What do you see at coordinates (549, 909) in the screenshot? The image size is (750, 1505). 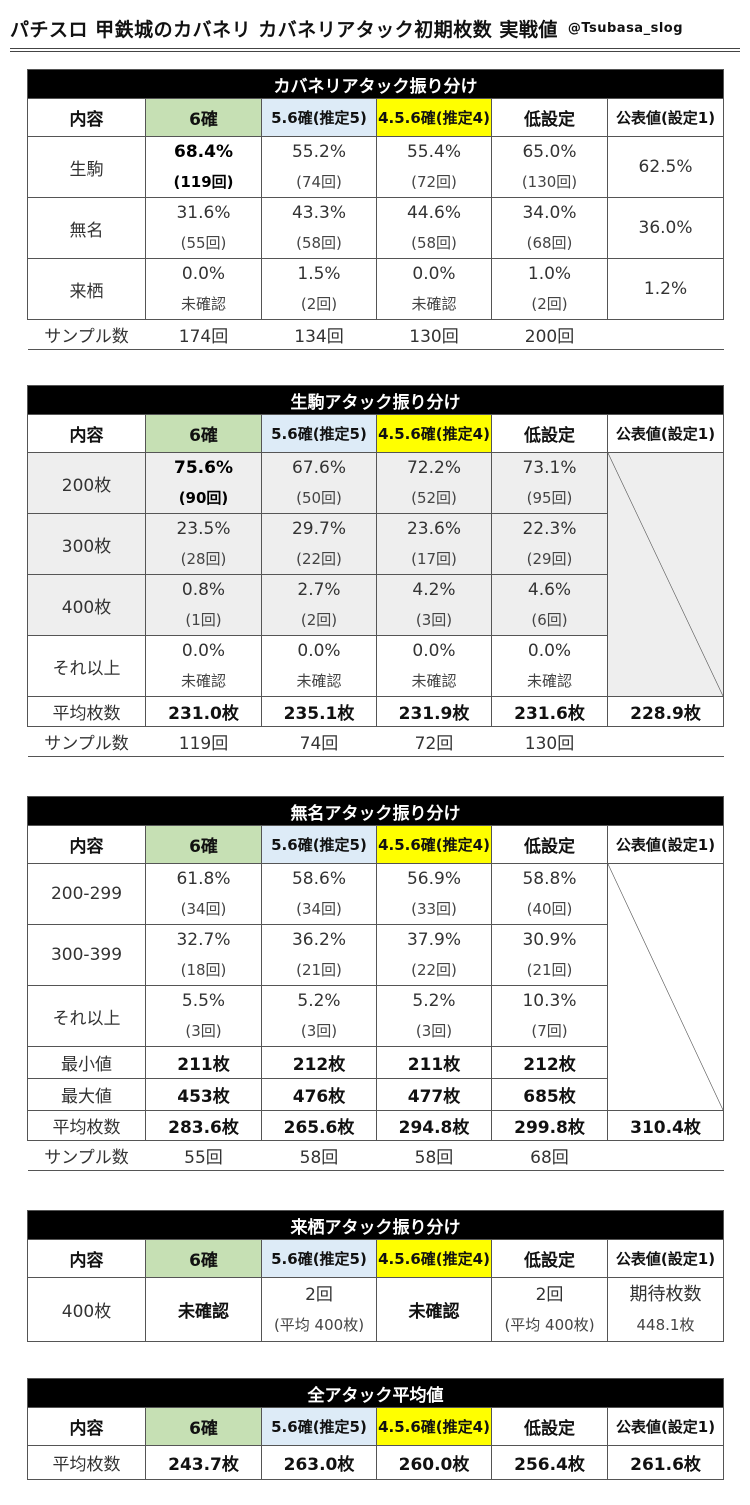 I see `count: (40回)` at bounding box center [549, 909].